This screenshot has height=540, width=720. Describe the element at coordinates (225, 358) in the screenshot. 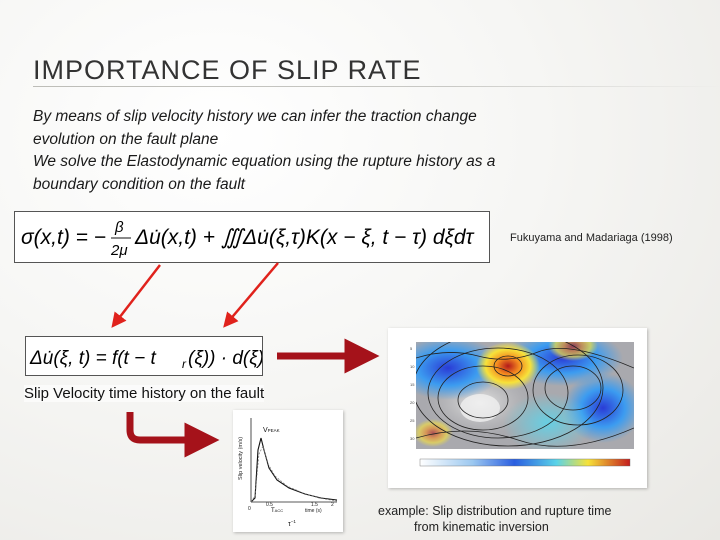

I see `svg-text: (ξ)) · d(ξ)` at that location.